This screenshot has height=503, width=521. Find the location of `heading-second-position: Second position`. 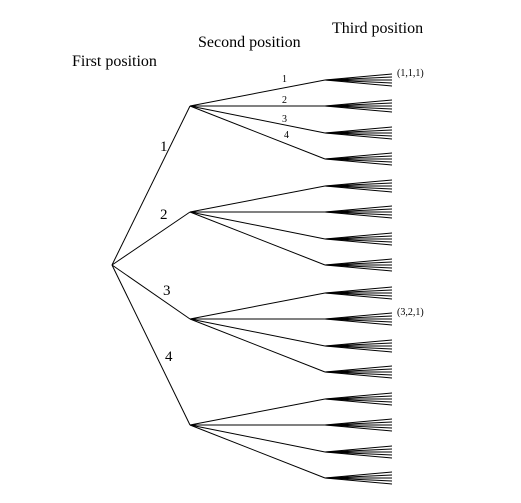

heading-second-position: Second position is located at coordinates (249, 42).